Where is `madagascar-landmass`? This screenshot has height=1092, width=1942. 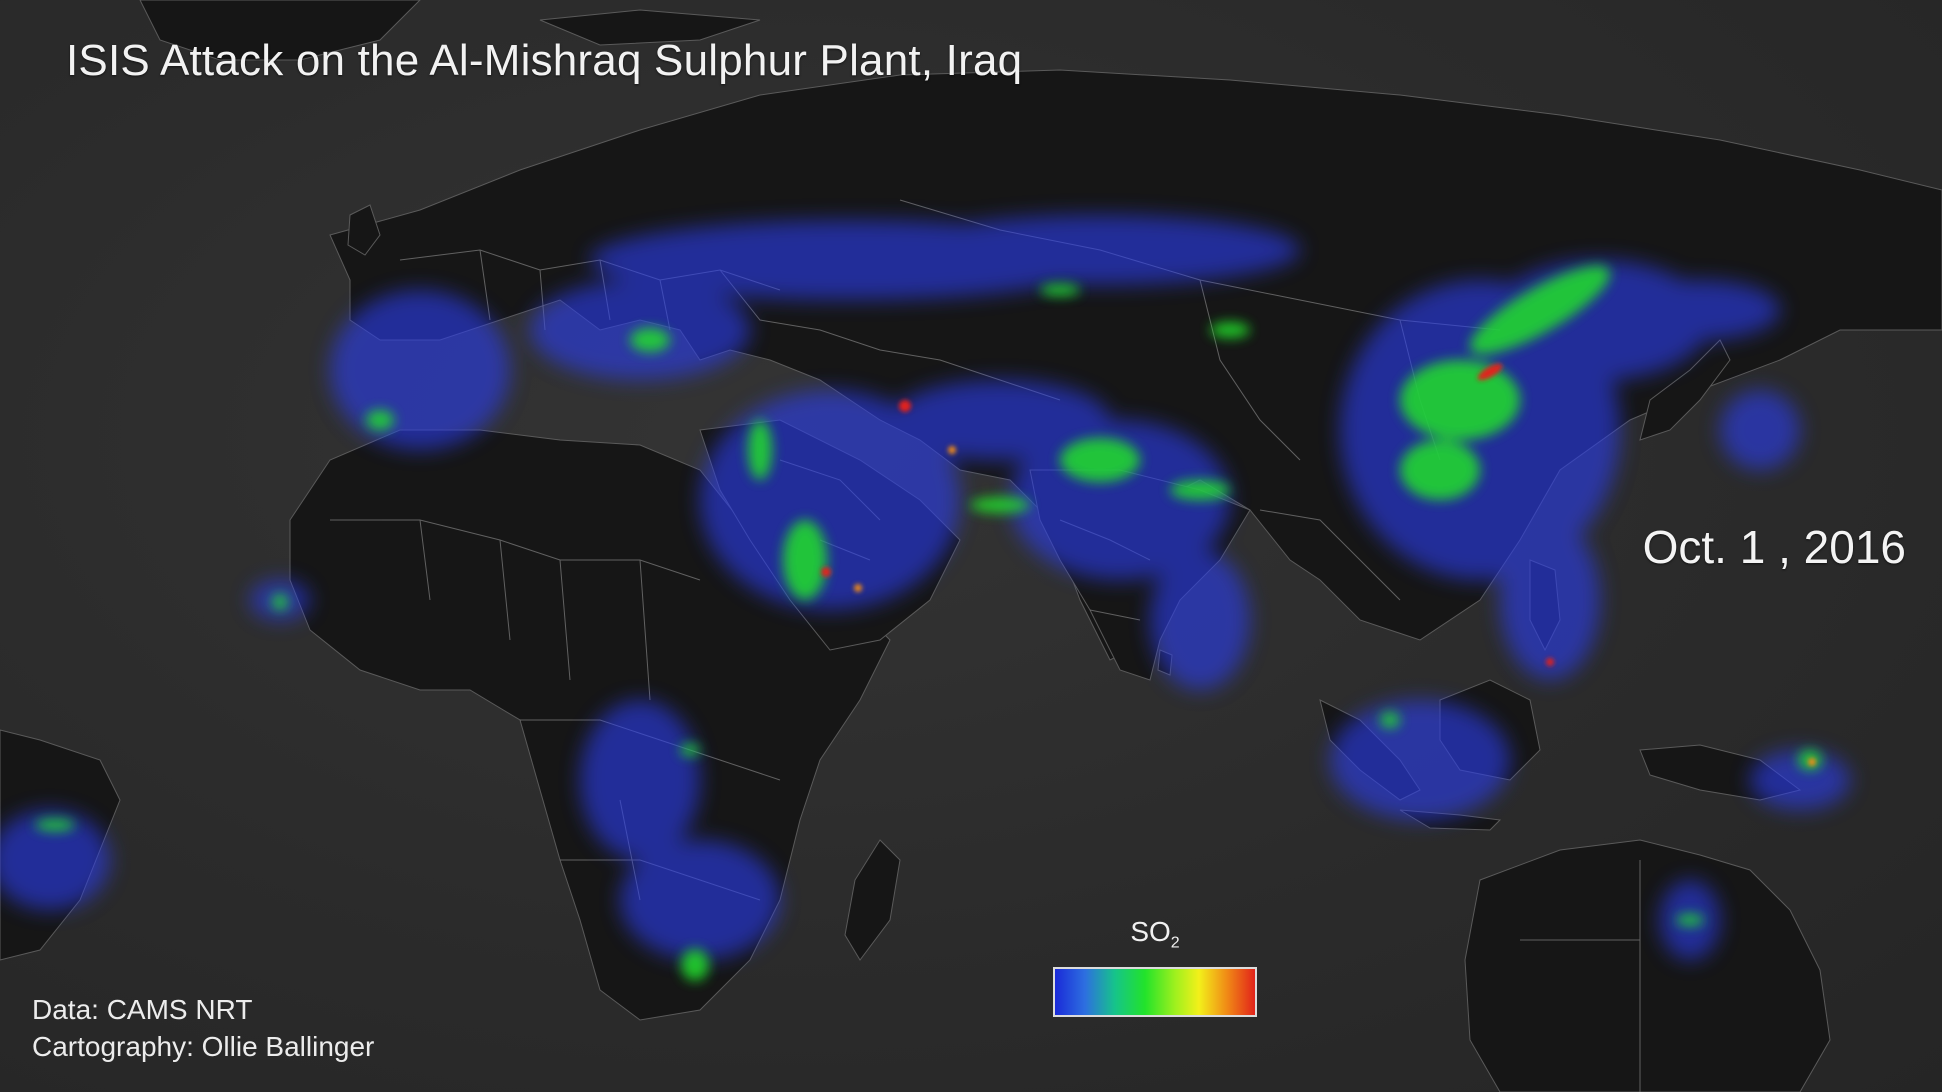
madagascar-landmass is located at coordinates (872, 900).